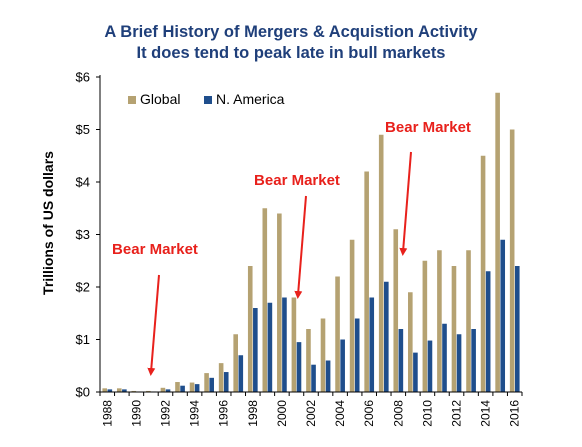 This screenshot has height=447, width=582. I want to click on bar-namerica-2001, so click(299, 367).